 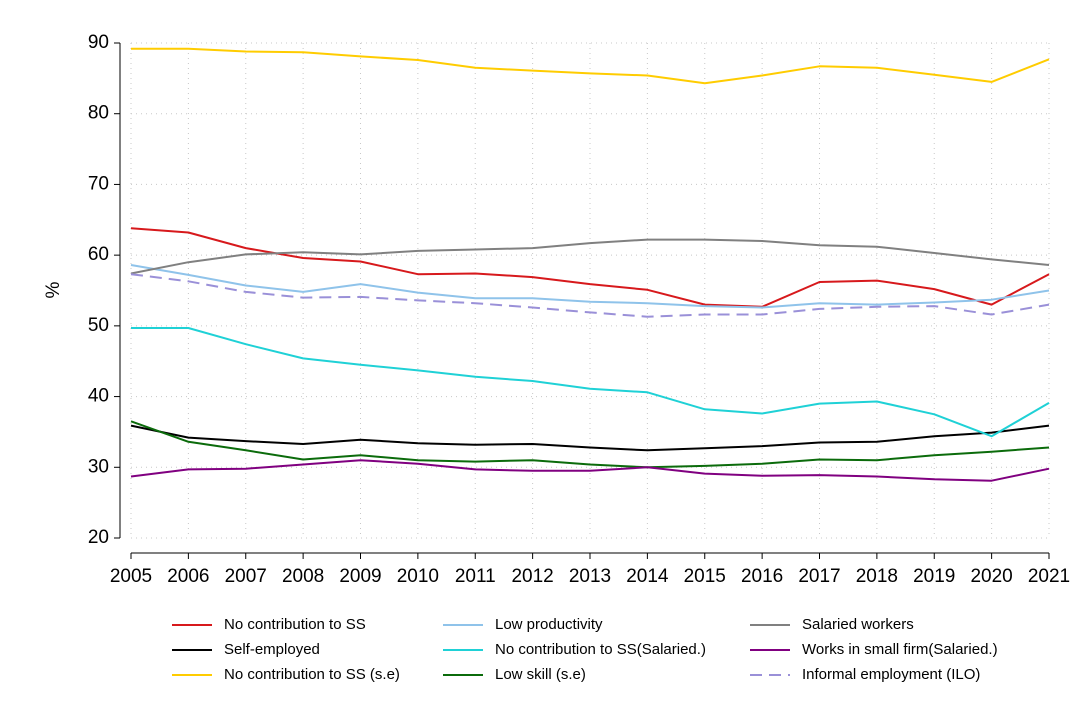 I want to click on x-tick-label: 2017, so click(x=819, y=576).